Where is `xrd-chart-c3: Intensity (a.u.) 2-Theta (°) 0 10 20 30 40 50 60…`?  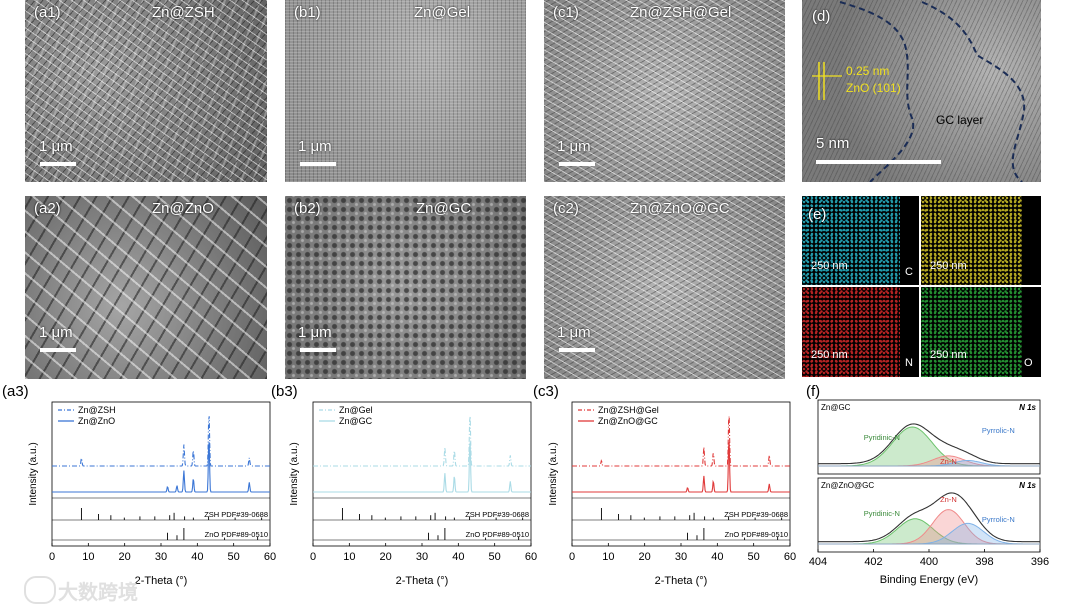
xrd-chart-c3: Intensity (a.u.) 2-Theta (°) 0 10 20 30 40 50 60… is located at coordinates (672, 494).